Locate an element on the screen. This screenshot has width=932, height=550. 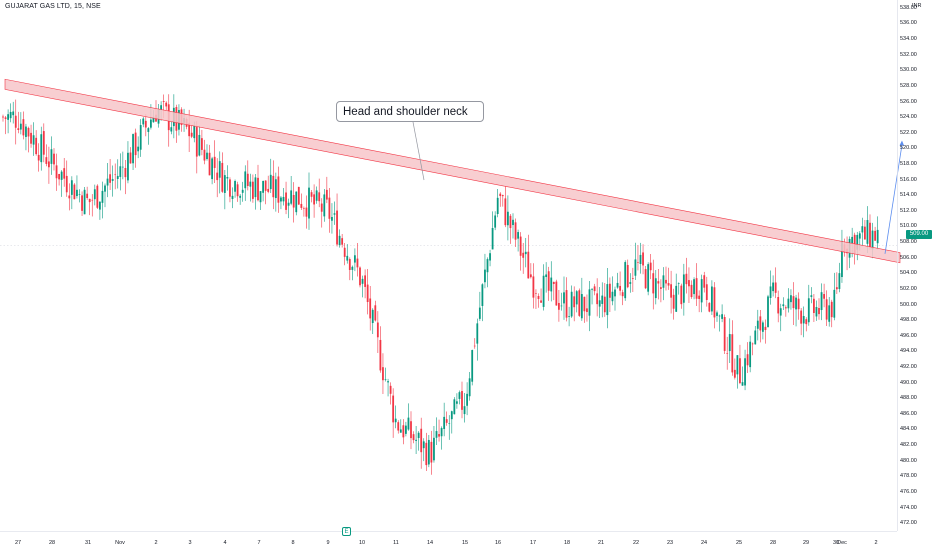
time-tick-label: Nov is located at coordinates (120, 543).